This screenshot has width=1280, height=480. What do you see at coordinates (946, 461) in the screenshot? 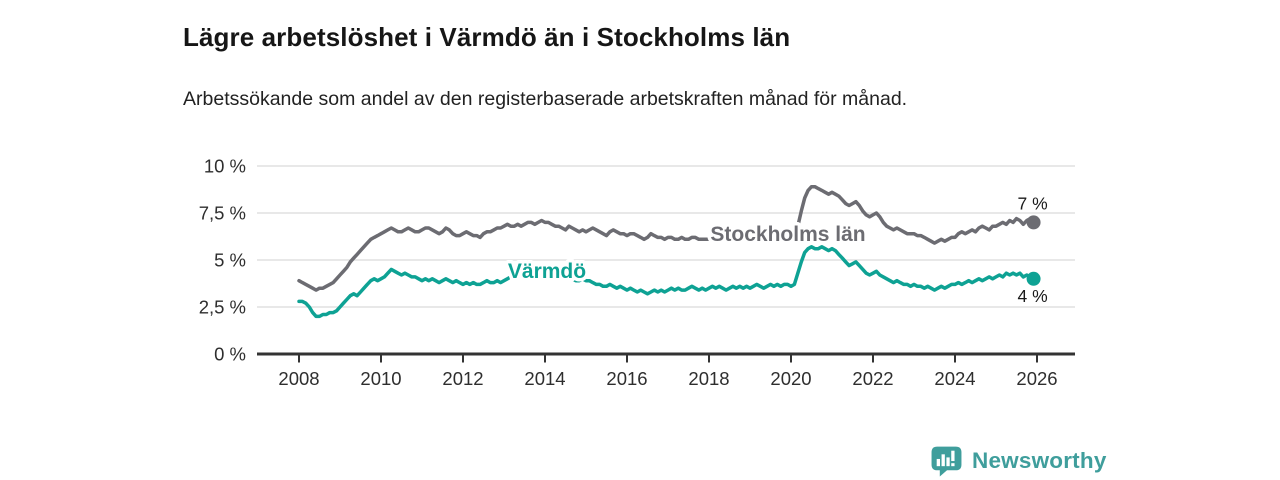
I see `newsworthy-bubble-bar-chart-icon` at bounding box center [946, 461].